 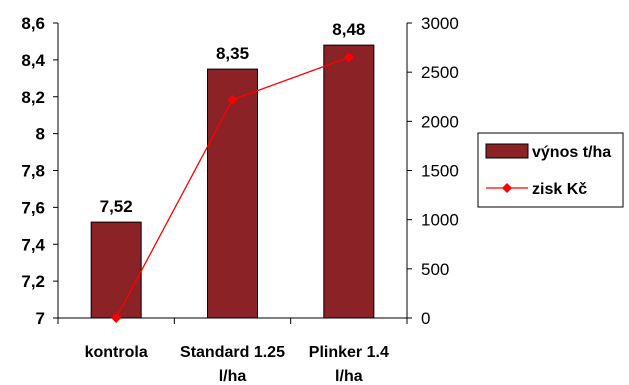 I want to click on left-tick-label: 7,2, so click(x=33, y=281).